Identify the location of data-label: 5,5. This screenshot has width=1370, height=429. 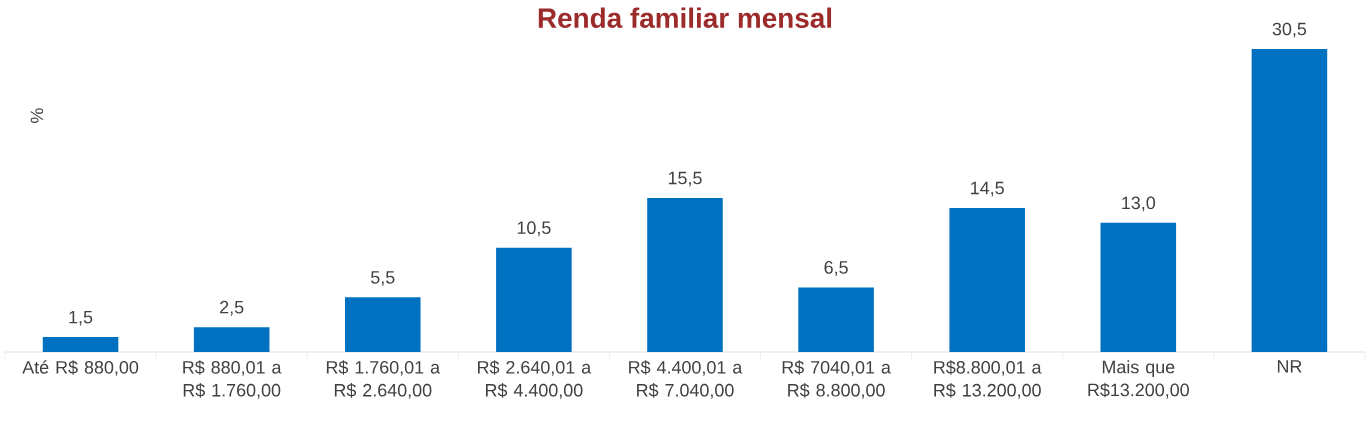
(383, 278).